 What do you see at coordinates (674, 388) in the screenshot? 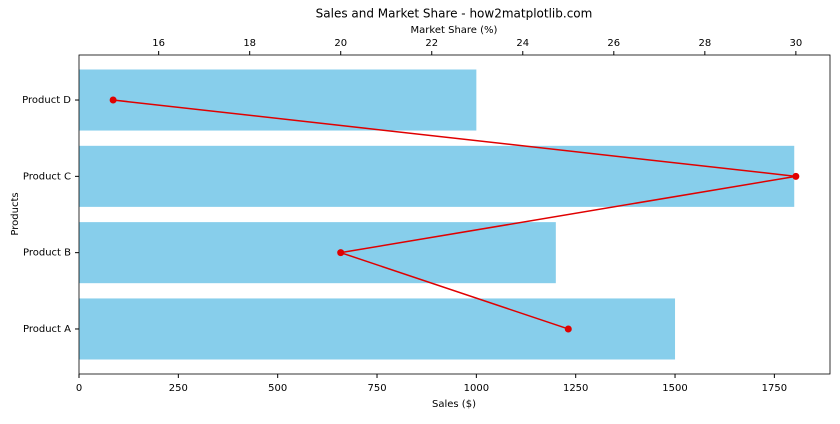
I see `x-tick-label: 1500` at bounding box center [674, 388].